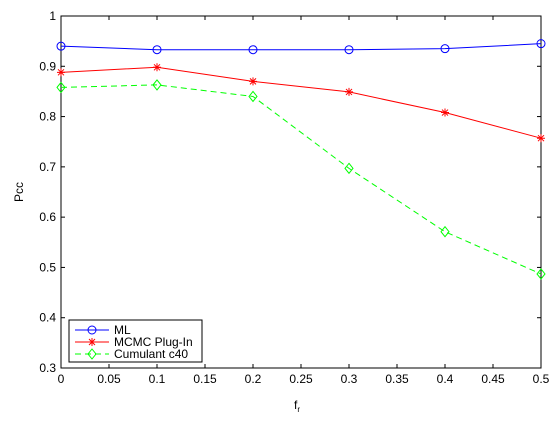 Image resolution: width=550 pixels, height=442 pixels. What do you see at coordinates (109, 379) in the screenshot?
I see `x-tick-label: 0.05` at bounding box center [109, 379].